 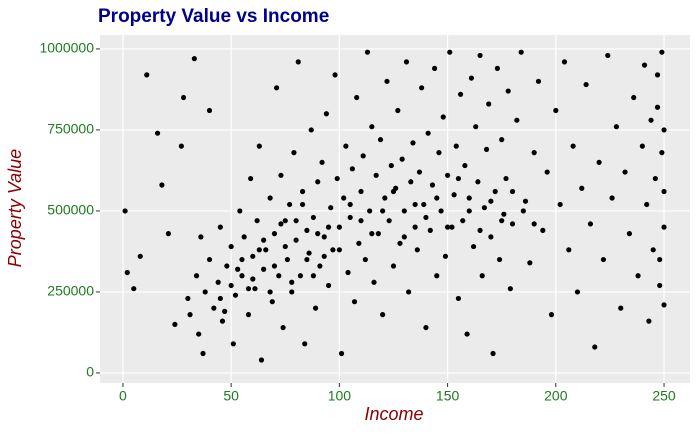 I want to click on y-tick-label: 750000, so click(x=70, y=129).